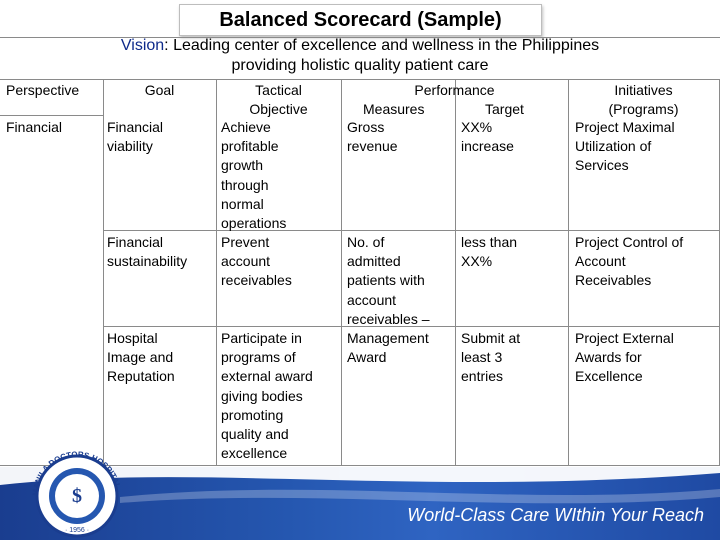  Describe the element at coordinates (491, 357) in the screenshot. I see `row3-target: Submit at least 3 entries` at that location.